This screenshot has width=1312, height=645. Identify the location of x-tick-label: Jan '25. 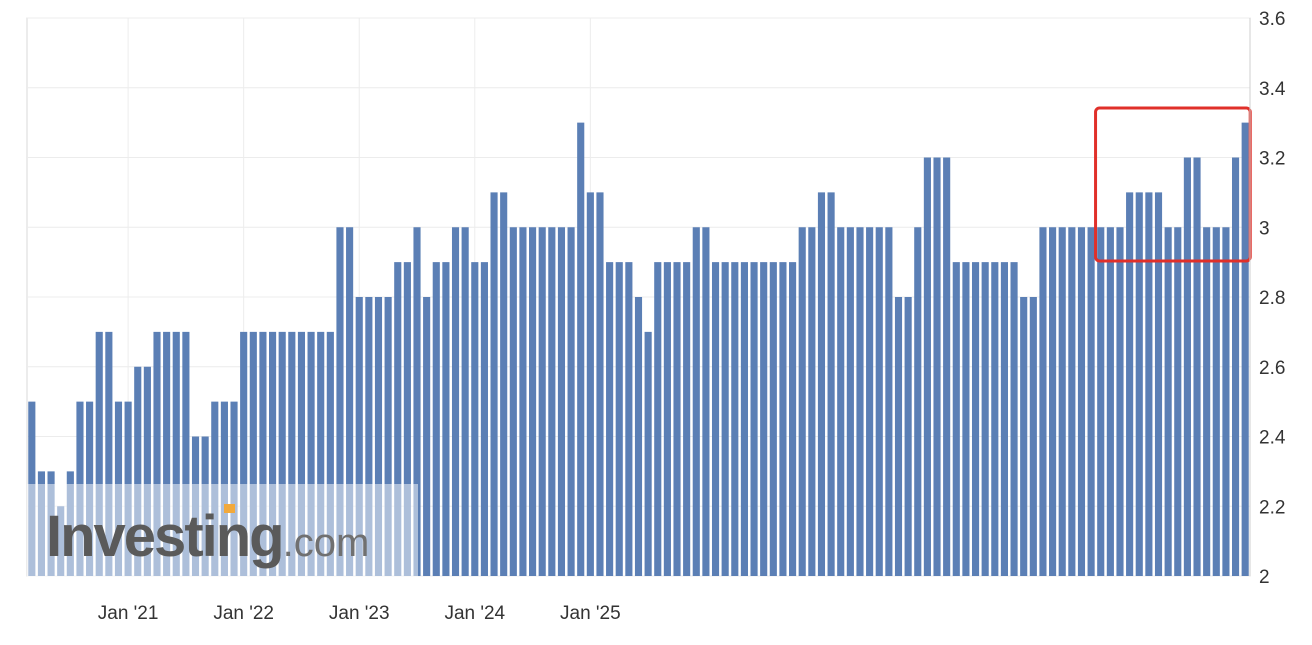
(590, 613).